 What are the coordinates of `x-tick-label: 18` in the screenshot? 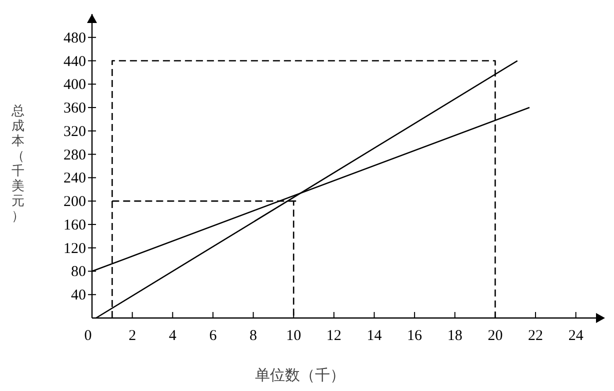 It's located at (454, 336).